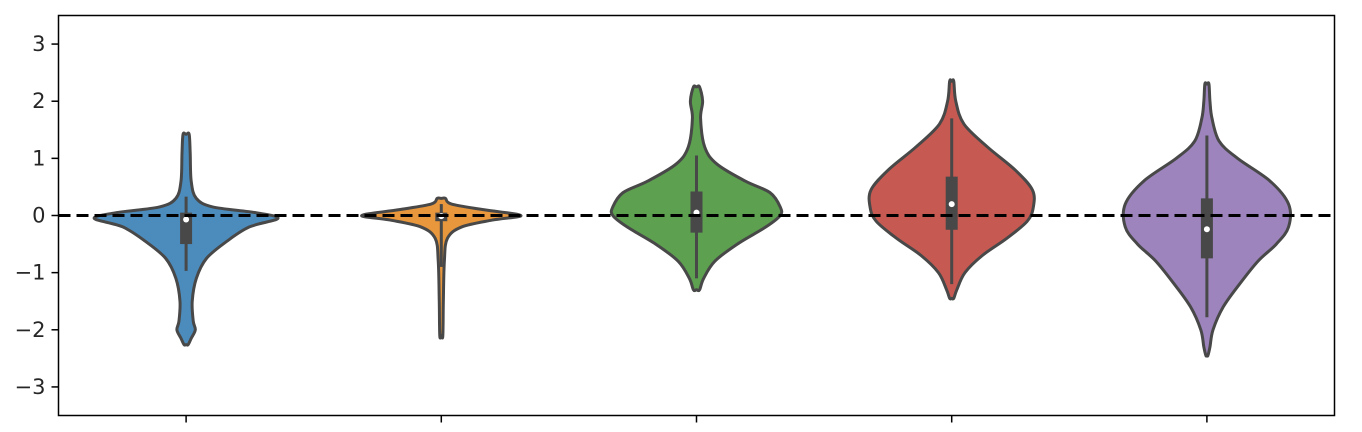 This screenshot has height=432, width=1362. What do you see at coordinates (30, 273) in the screenshot?
I see `y-tick-label: −1` at bounding box center [30, 273].